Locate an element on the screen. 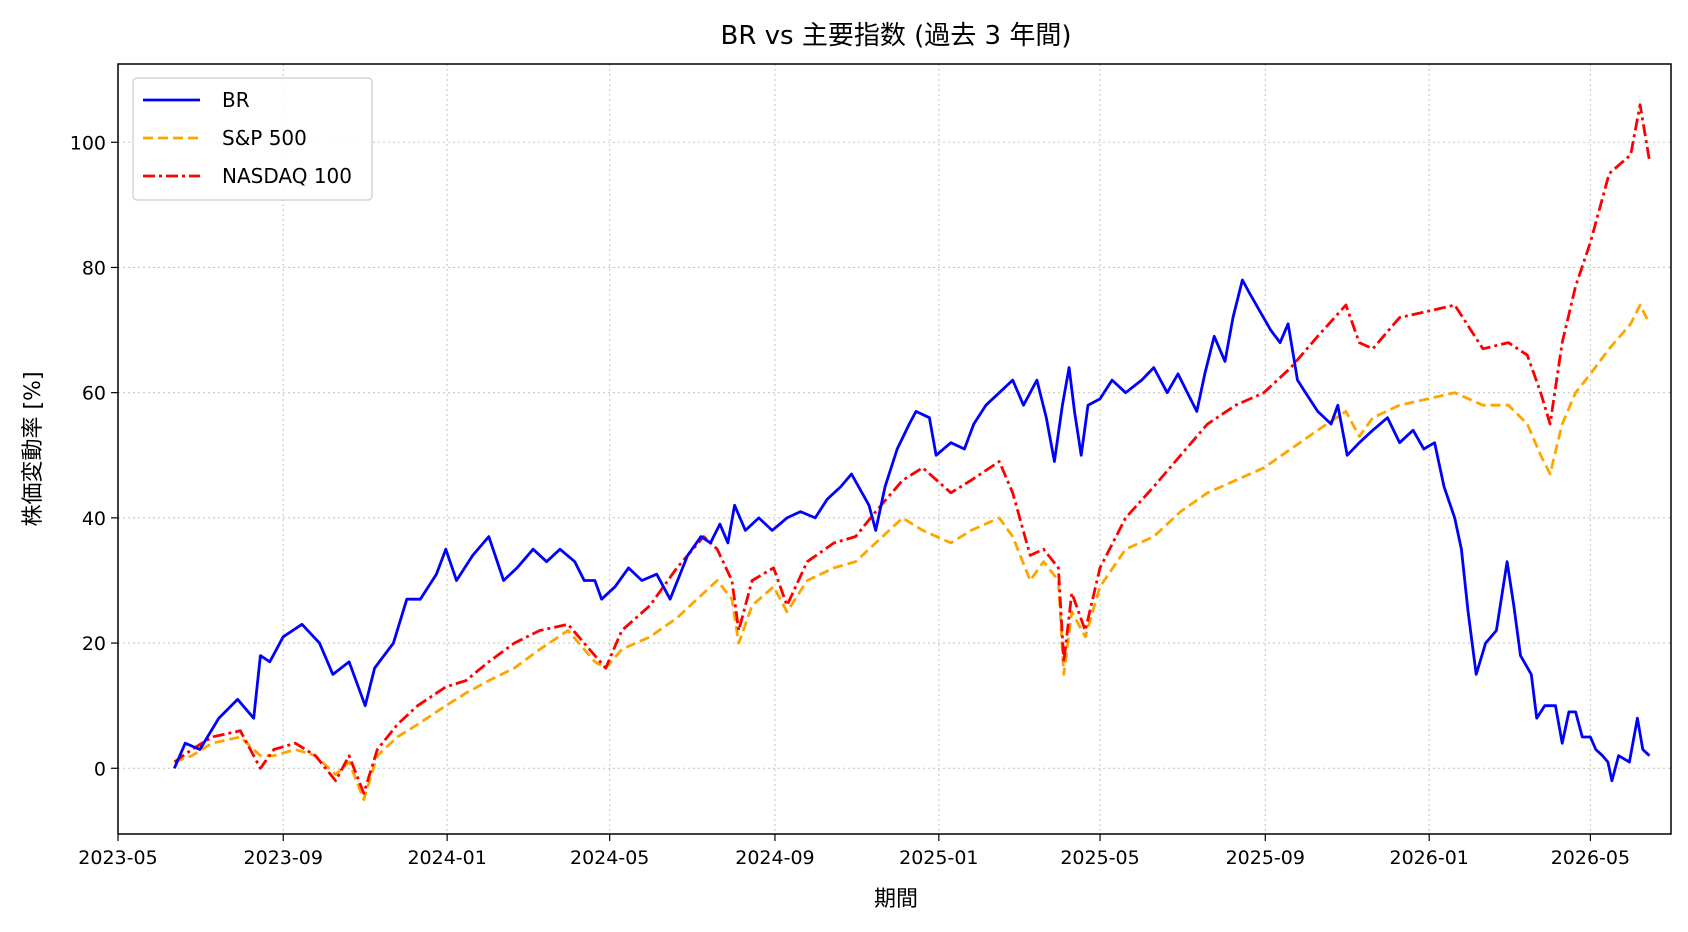  y-tick-label: 0 is located at coordinates (100, 769).